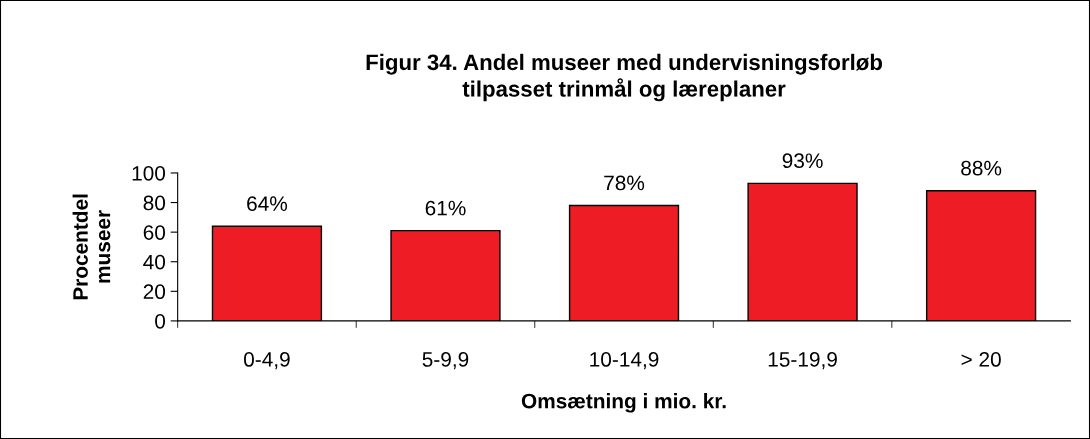  What do you see at coordinates (802, 361) in the screenshot?
I see `x-tick-label: 15-19,9` at bounding box center [802, 361].